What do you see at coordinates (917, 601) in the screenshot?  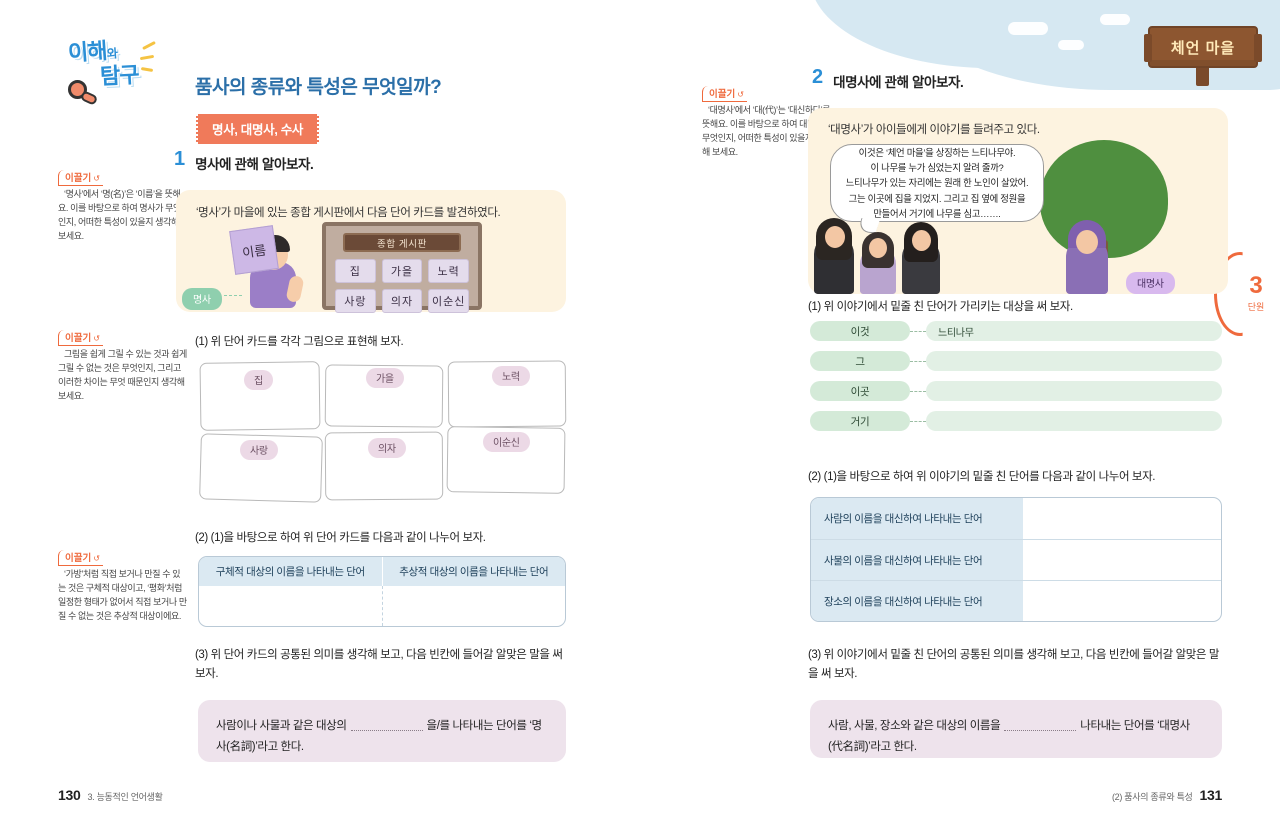 I see `table-row-label: 장소의 이름을 대신하여 나타내는 단어` at bounding box center [917, 601].